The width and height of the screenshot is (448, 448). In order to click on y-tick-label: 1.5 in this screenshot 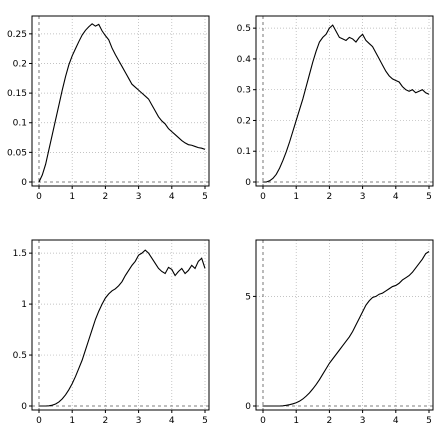, I will do `click(20, 254)`.